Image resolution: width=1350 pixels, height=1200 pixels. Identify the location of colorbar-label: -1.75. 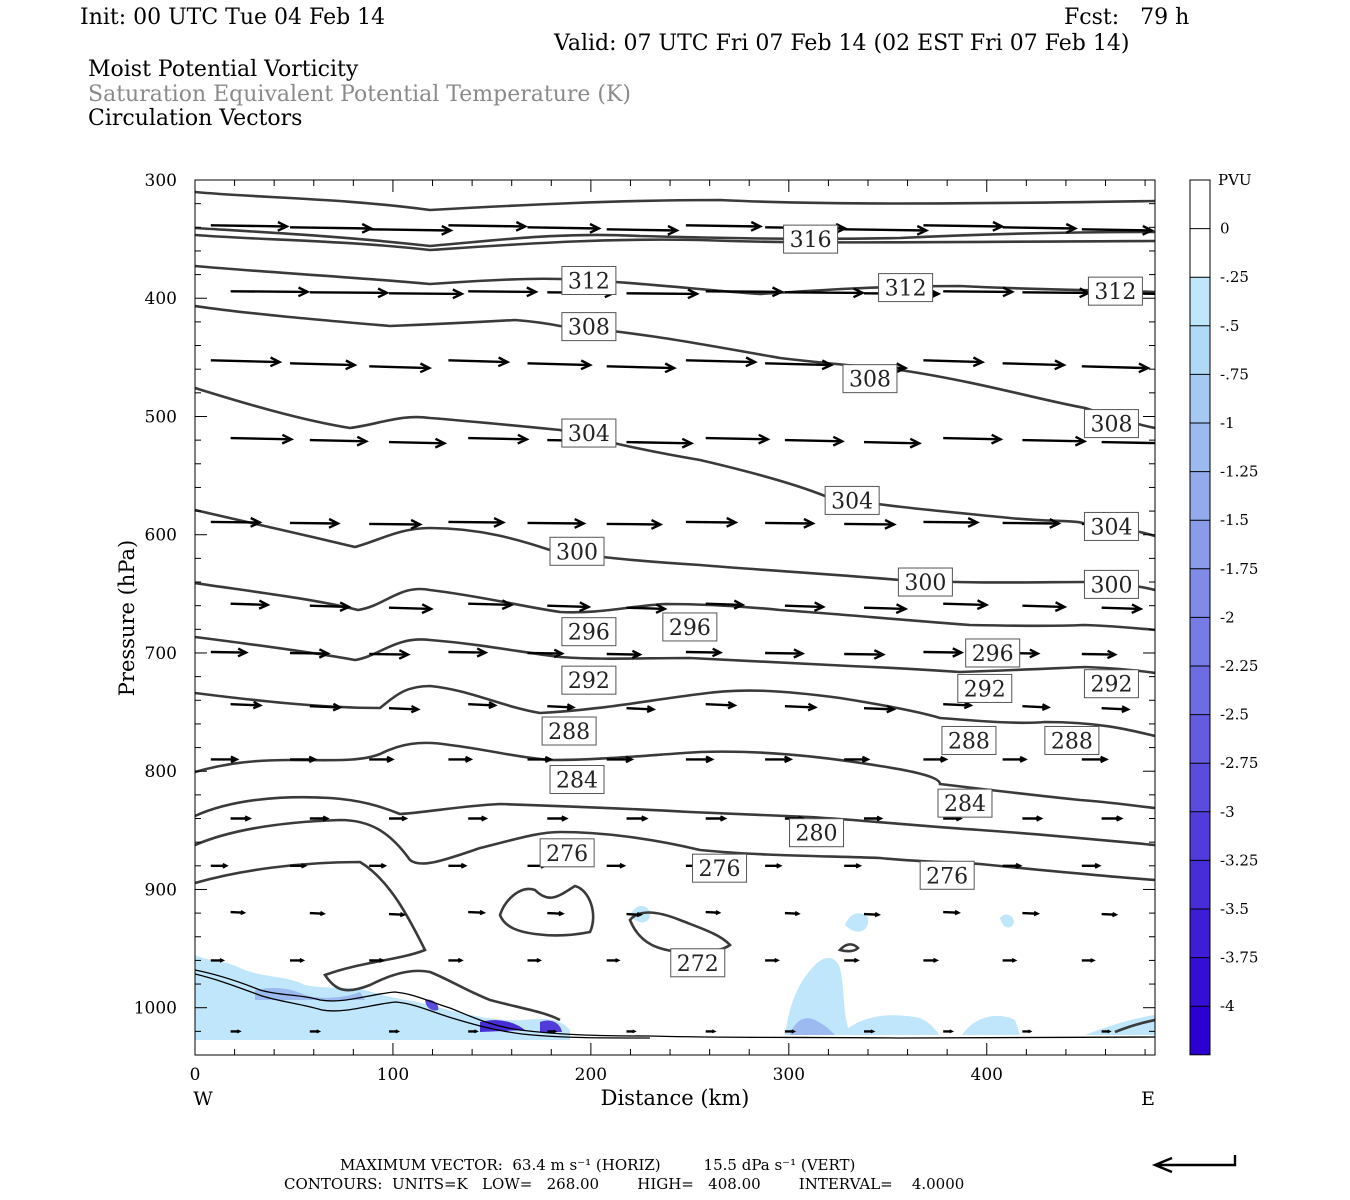
(1239, 569).